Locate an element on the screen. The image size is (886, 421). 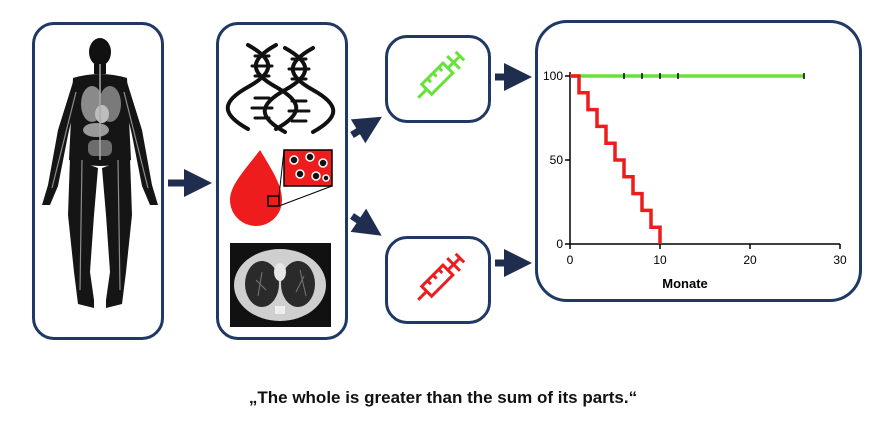
y-tick-label: 100 is located at coordinates (553, 76).